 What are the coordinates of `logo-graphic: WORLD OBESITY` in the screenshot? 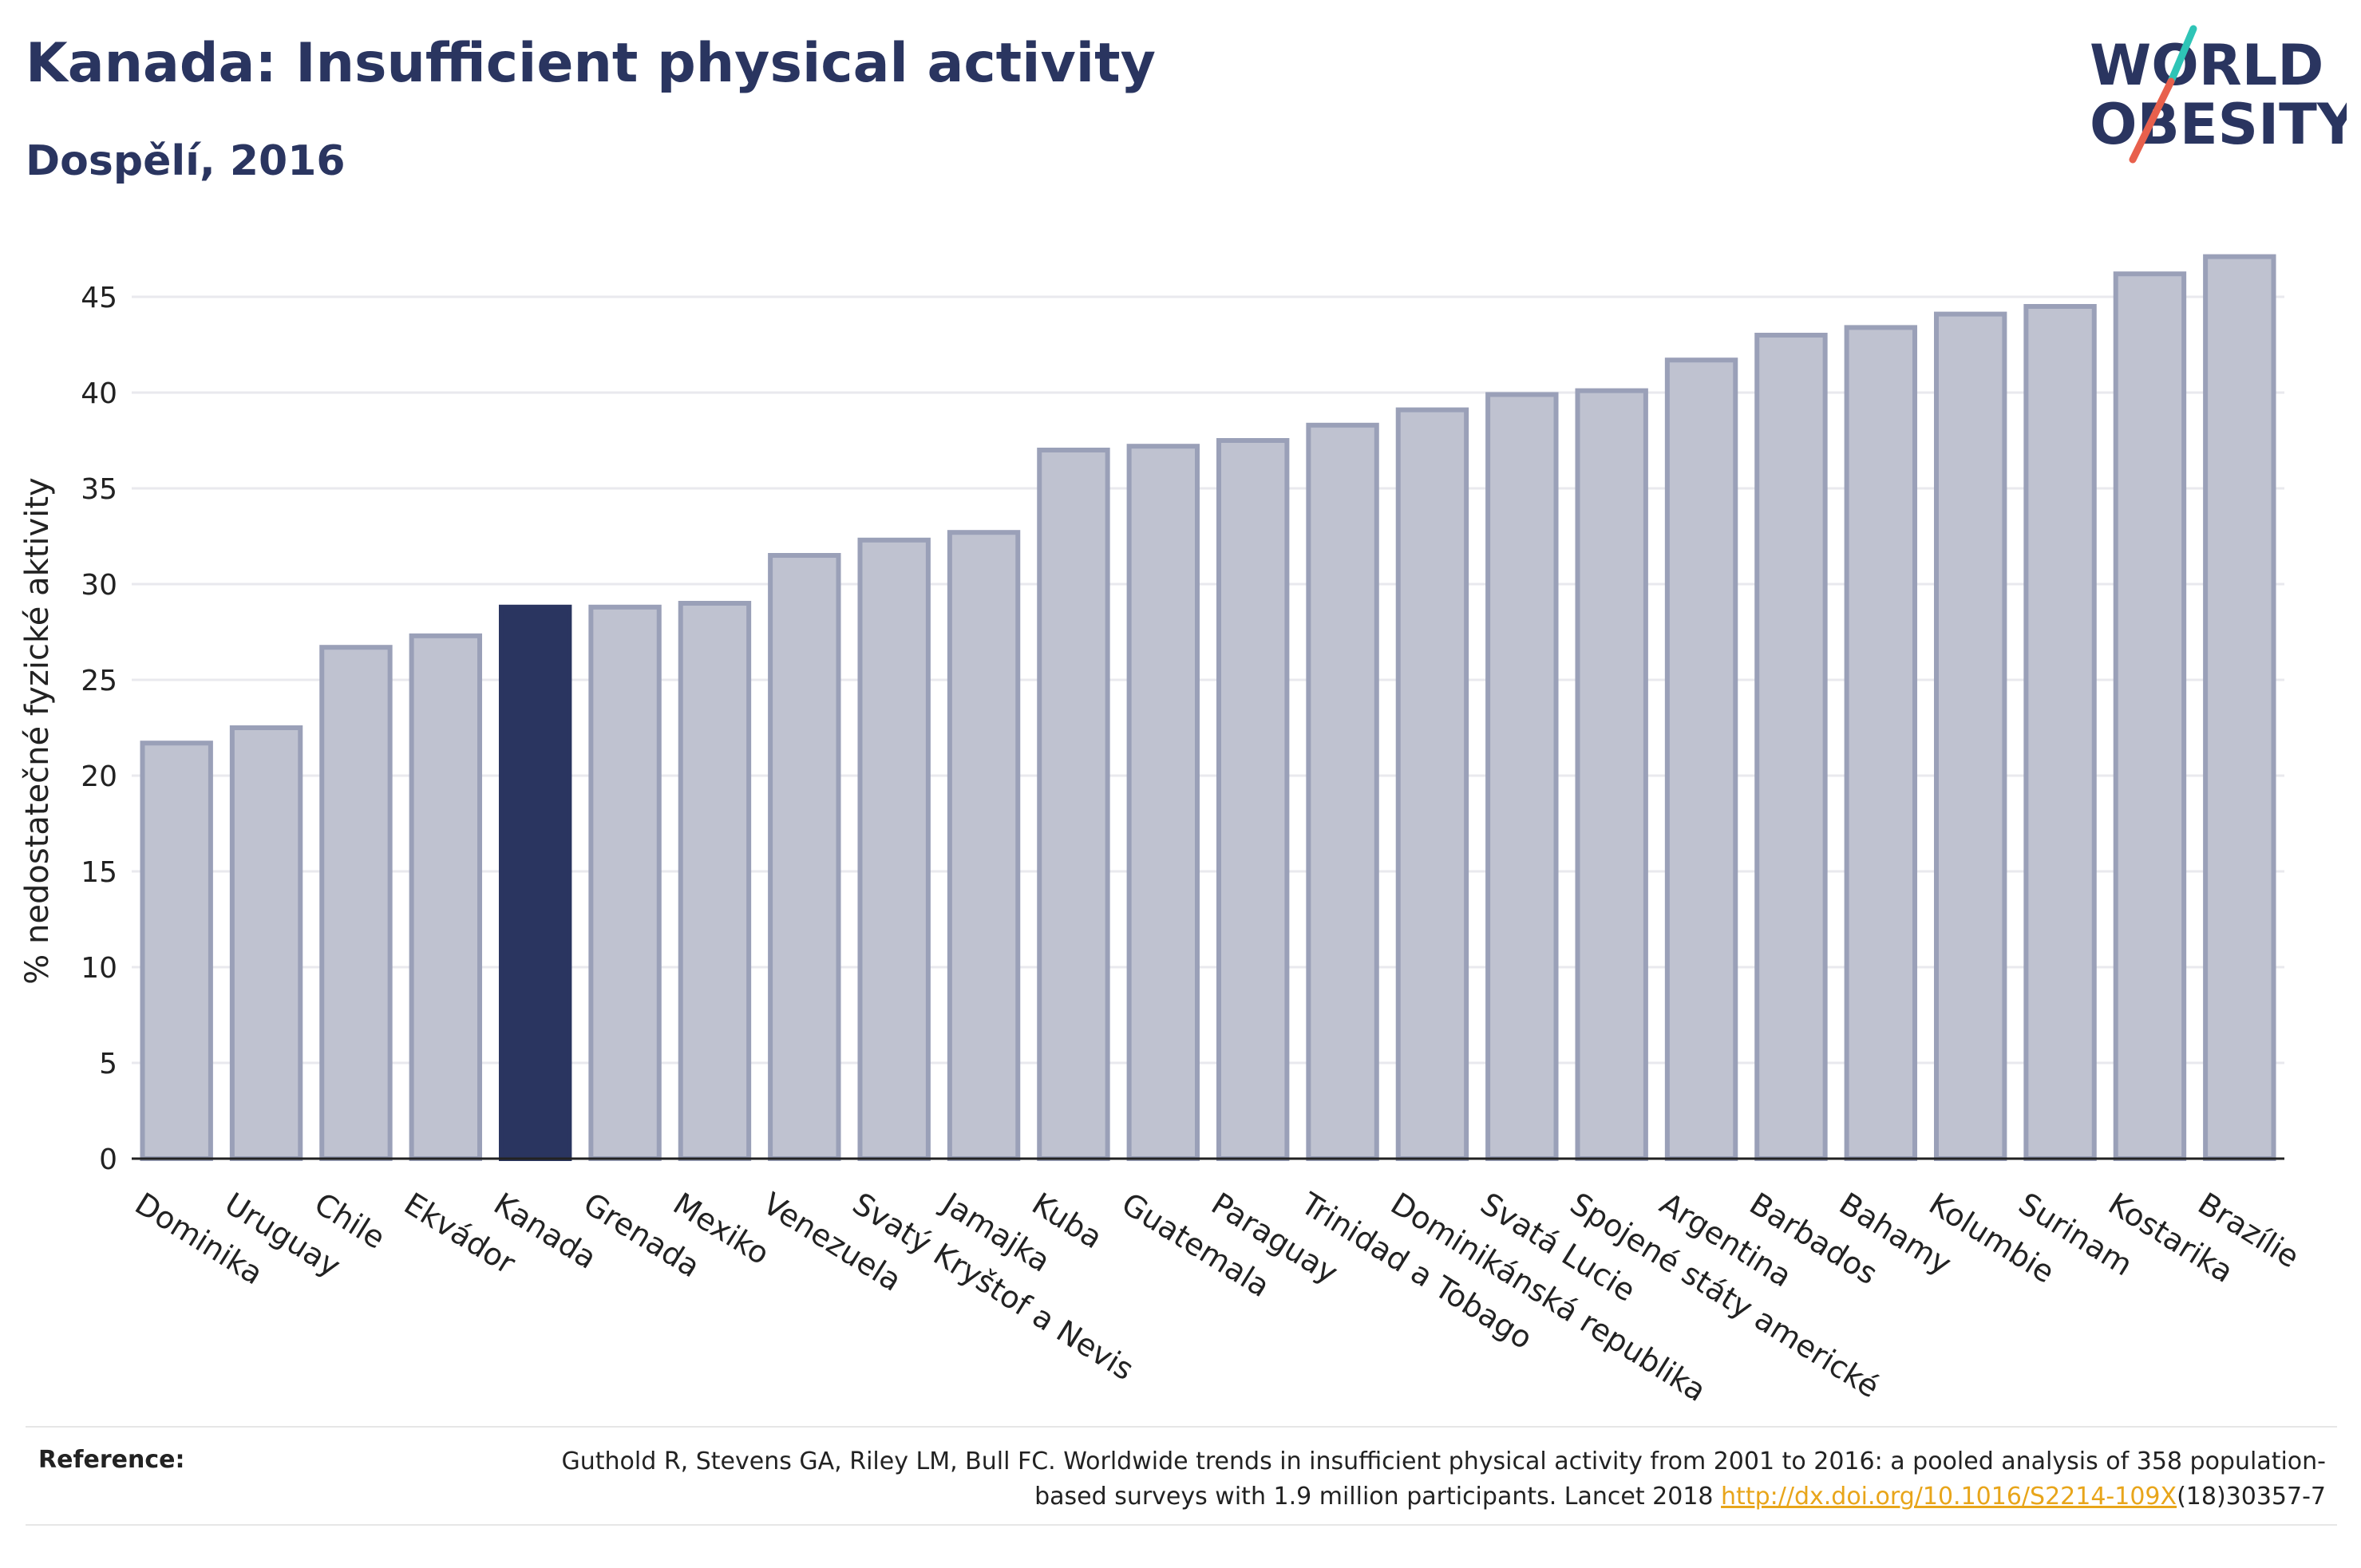 It's located at (2224, 94).